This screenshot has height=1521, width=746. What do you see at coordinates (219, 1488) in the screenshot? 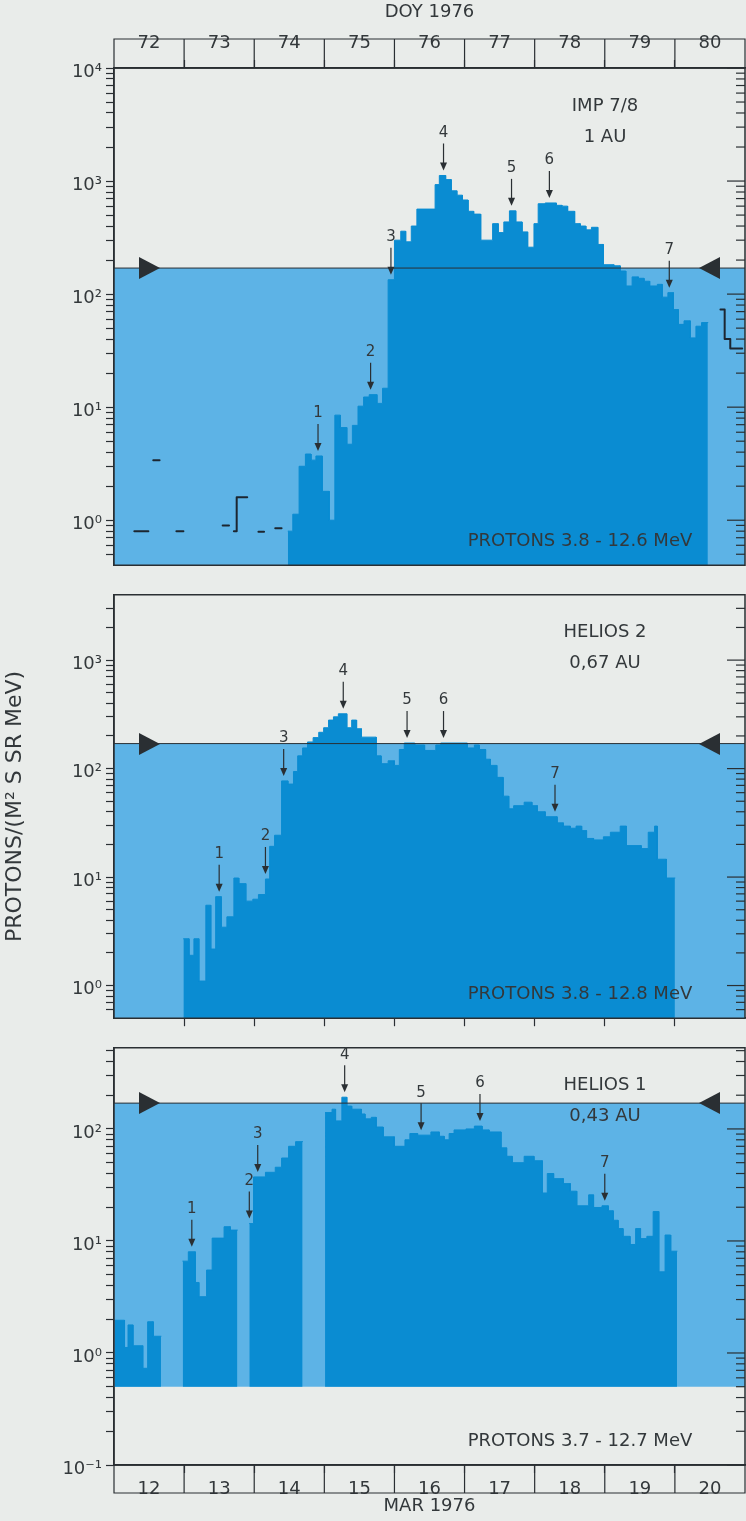
I see `x-tick-label: 13` at bounding box center [219, 1488].